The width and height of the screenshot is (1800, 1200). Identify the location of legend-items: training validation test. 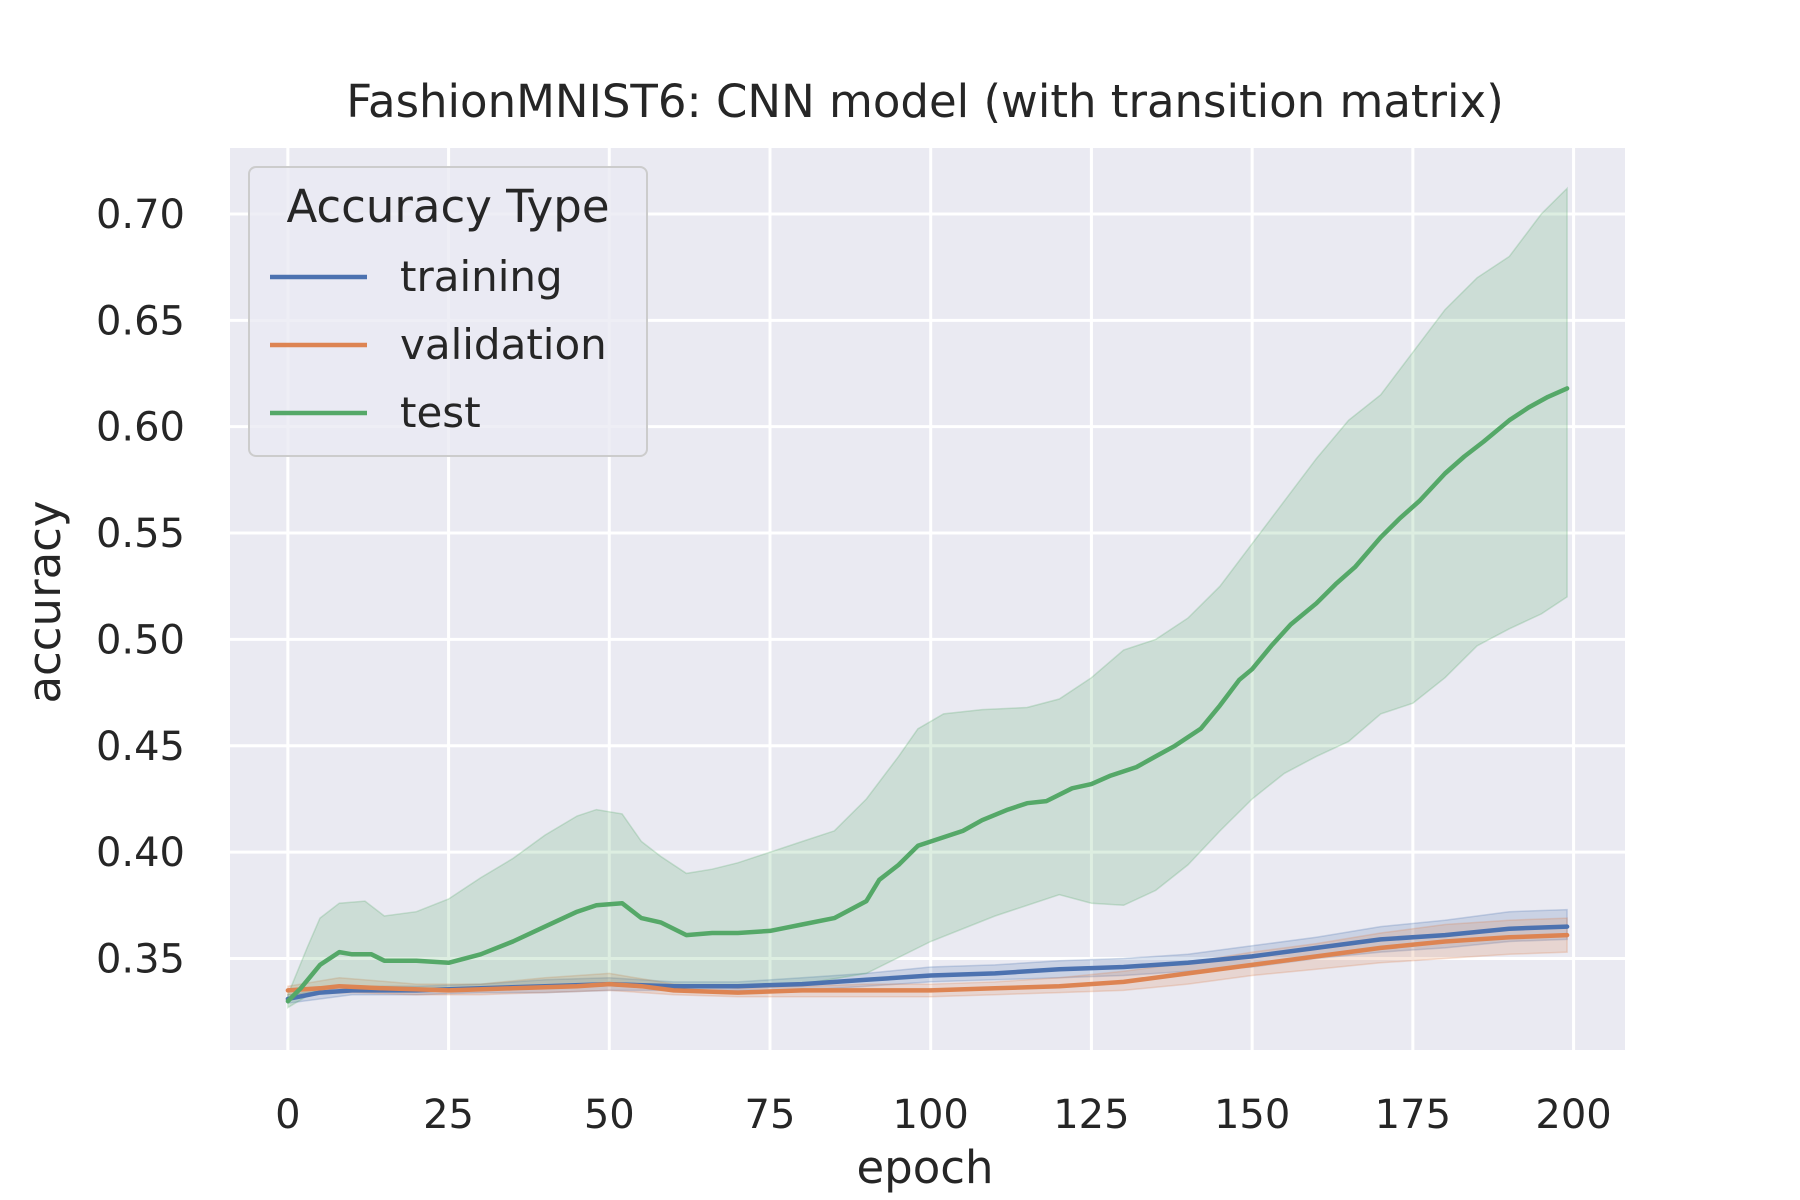
(438, 344).